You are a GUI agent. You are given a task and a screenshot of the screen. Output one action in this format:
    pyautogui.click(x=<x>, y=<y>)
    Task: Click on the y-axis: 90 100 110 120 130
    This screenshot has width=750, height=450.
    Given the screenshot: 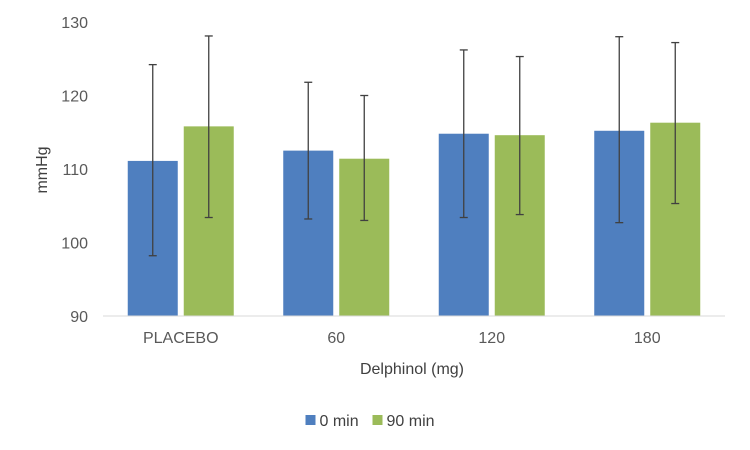 What is the action you would take?
    pyautogui.click(x=74, y=170)
    